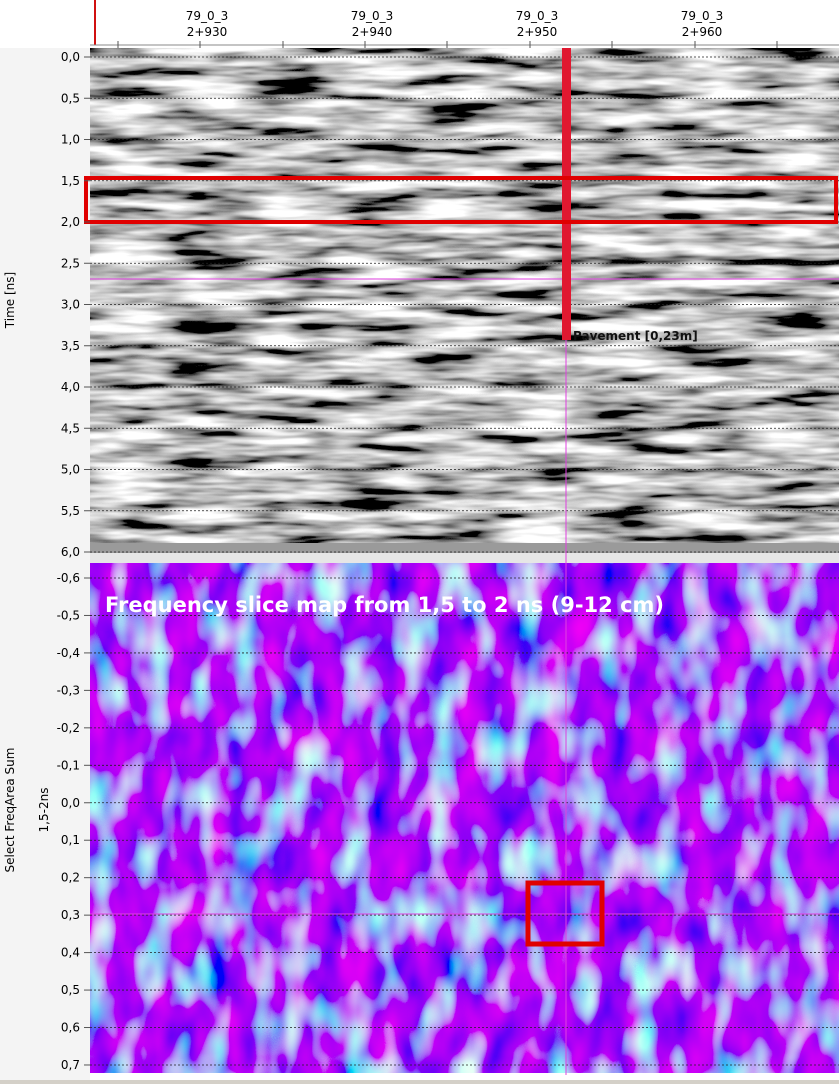 The width and height of the screenshot is (839, 1084). What do you see at coordinates (70, 222) in the screenshot?
I see `y-tick-label: 2,0` at bounding box center [70, 222].